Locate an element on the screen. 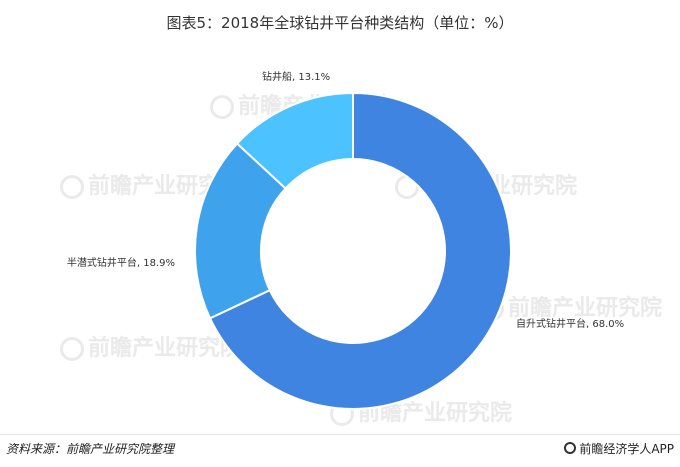  donut-slice is located at coordinates (294, 140).